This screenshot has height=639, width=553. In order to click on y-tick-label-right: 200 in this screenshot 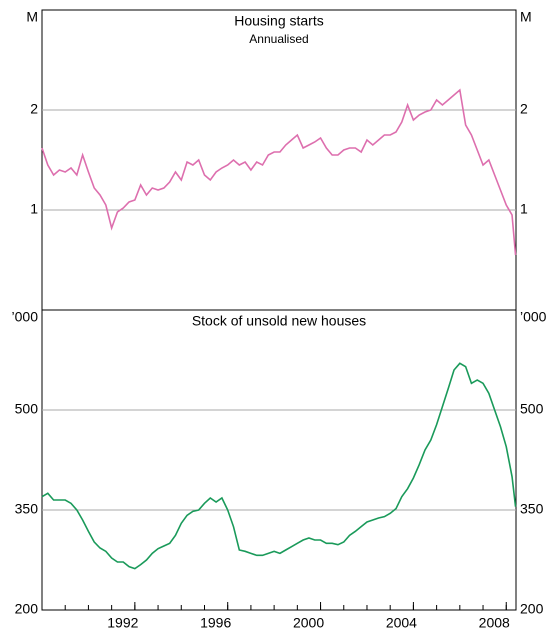, I will do `click(532, 609)`.